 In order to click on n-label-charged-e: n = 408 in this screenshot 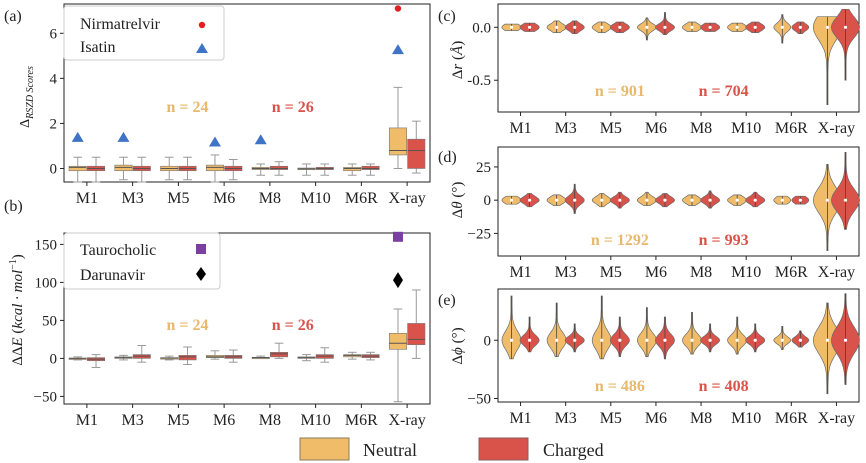, I will do `click(724, 386)`.